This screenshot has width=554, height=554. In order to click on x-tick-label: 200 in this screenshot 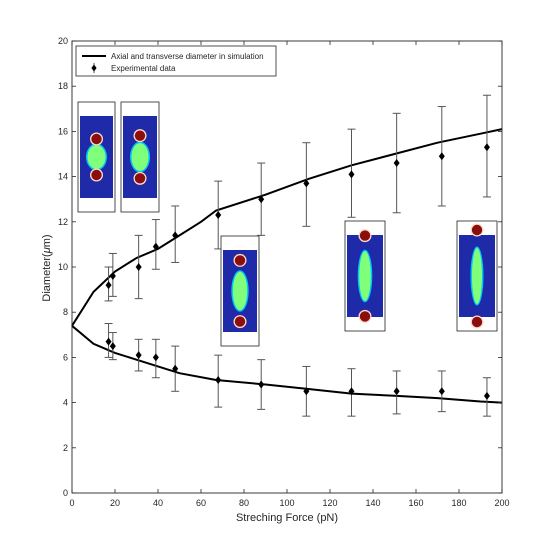, I will do `click(501, 503)`.